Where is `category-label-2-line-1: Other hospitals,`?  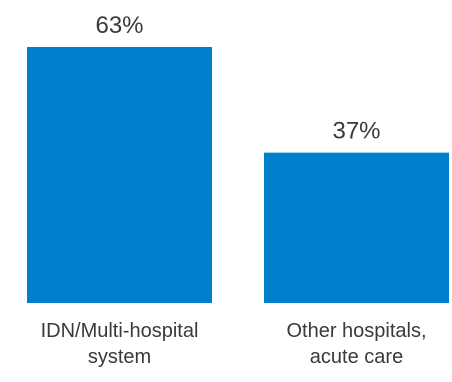
category-label-2-line-1: Other hospitals, is located at coordinates (356, 331).